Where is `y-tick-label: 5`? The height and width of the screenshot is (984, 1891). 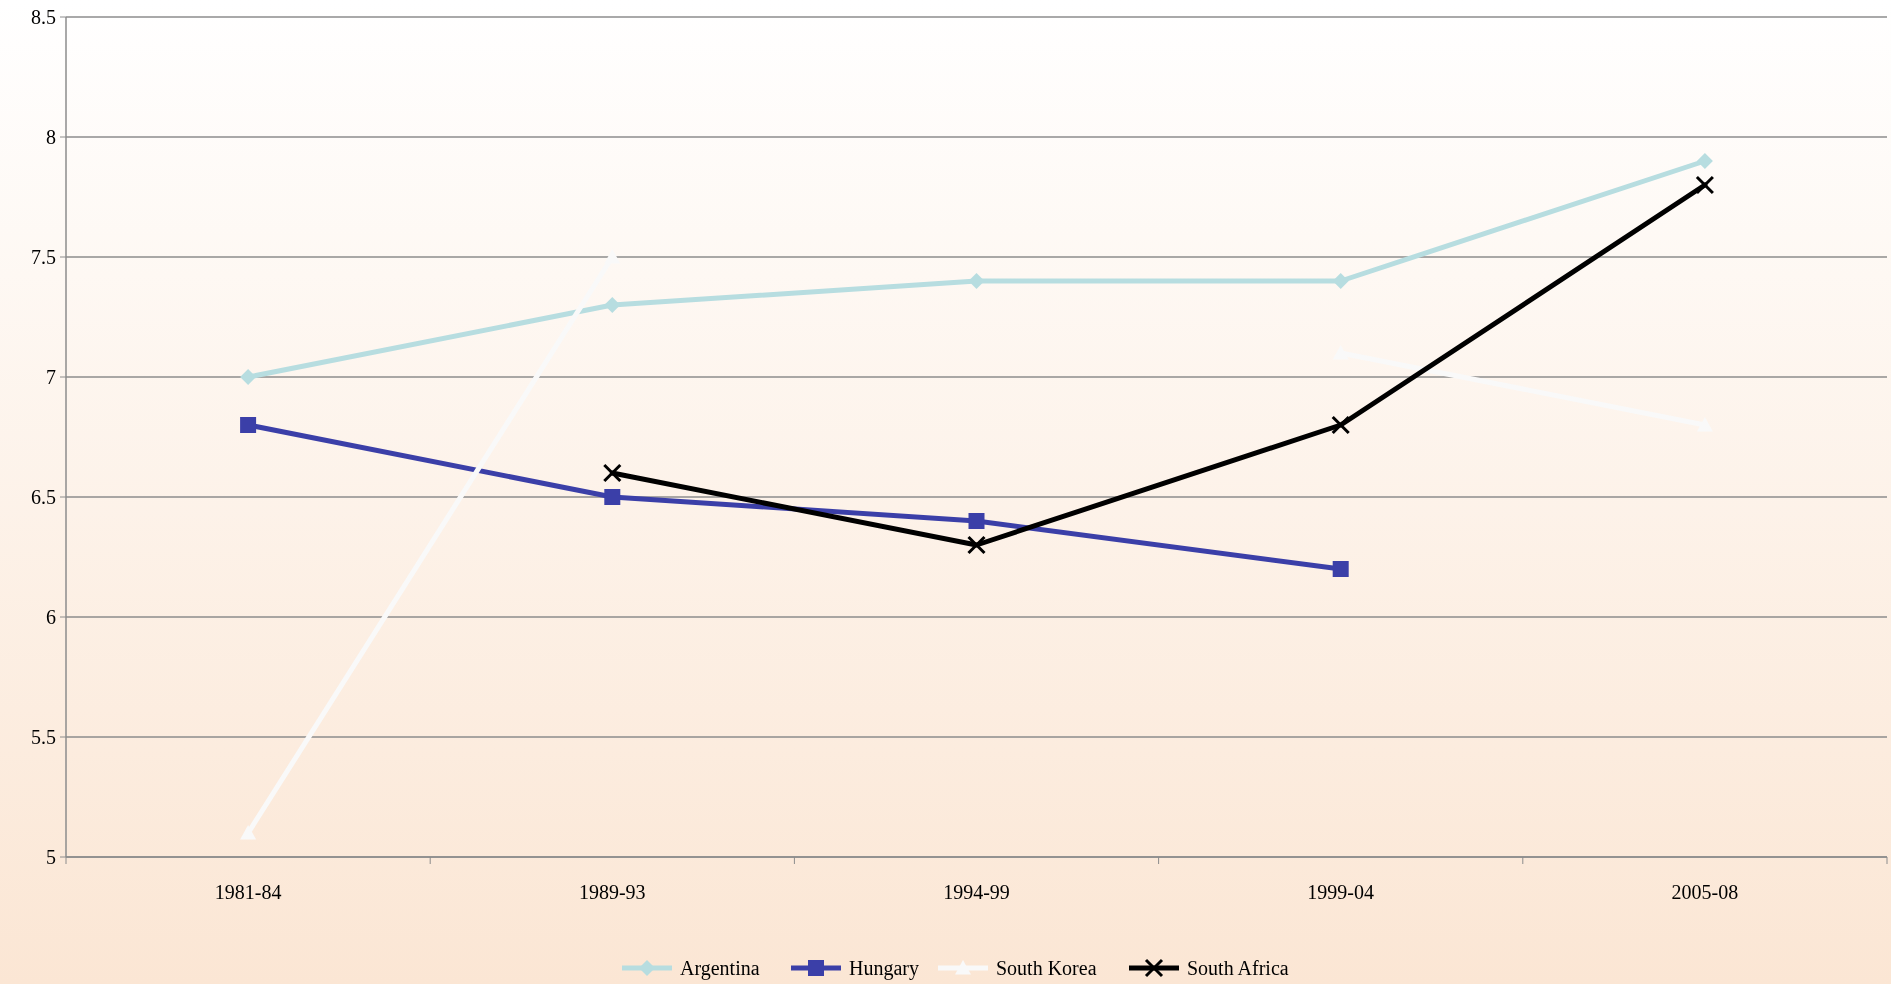 y-tick-label: 5 is located at coordinates (51, 857).